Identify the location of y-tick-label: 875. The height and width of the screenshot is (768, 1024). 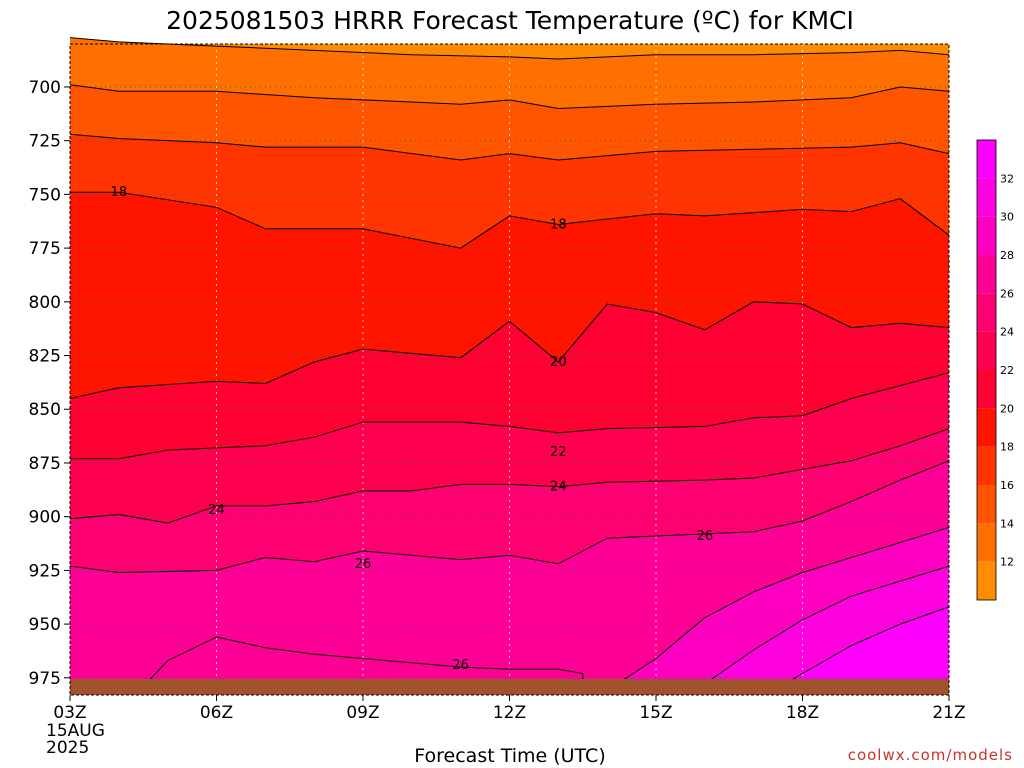
(45, 464).